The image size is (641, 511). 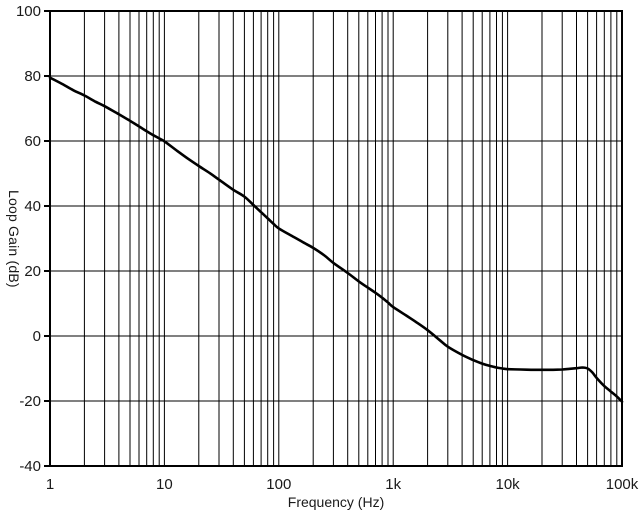 I want to click on x-tick-label: 1k, so click(x=393, y=484).